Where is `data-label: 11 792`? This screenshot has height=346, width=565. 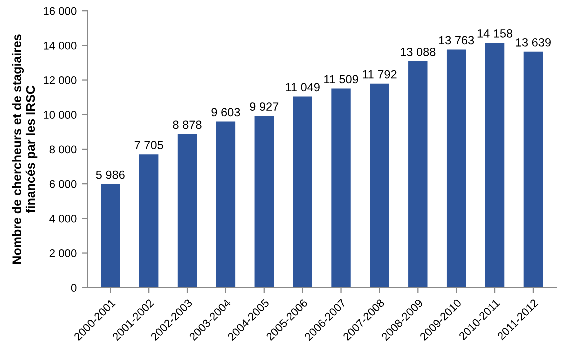
data-label: 11 792 is located at coordinates (379, 74).